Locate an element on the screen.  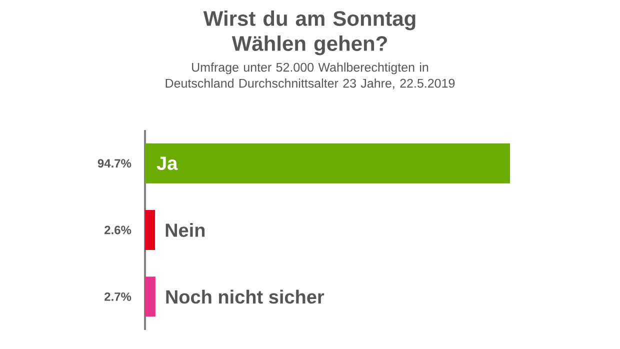
data-label: 2.7% is located at coordinates (118, 296).